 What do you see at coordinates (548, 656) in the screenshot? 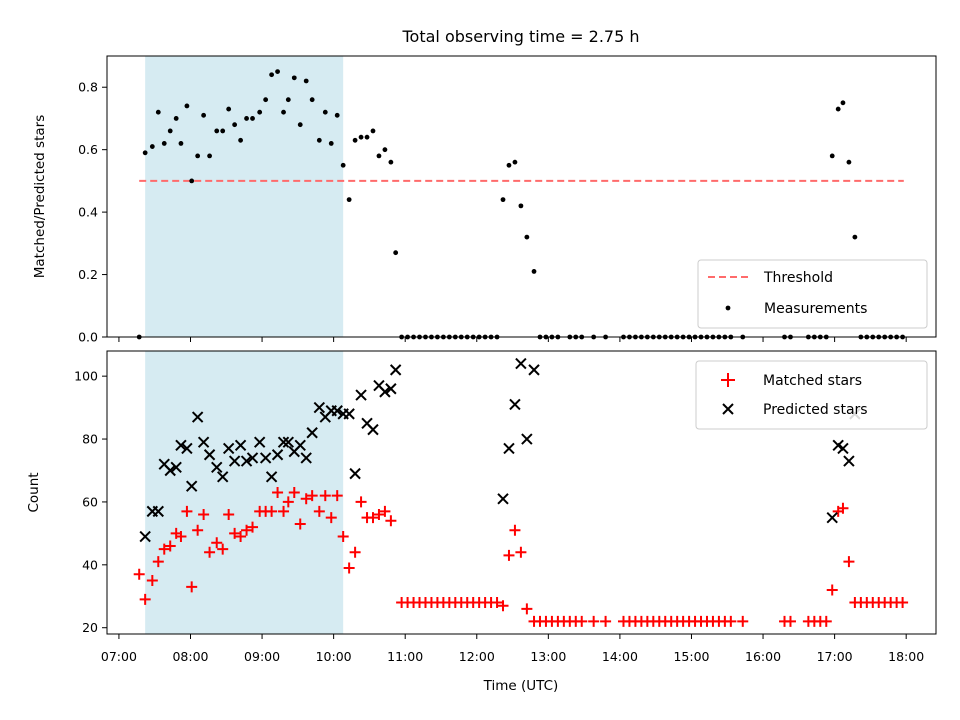
I see `count-xtick-label: 13:00` at bounding box center [548, 656].